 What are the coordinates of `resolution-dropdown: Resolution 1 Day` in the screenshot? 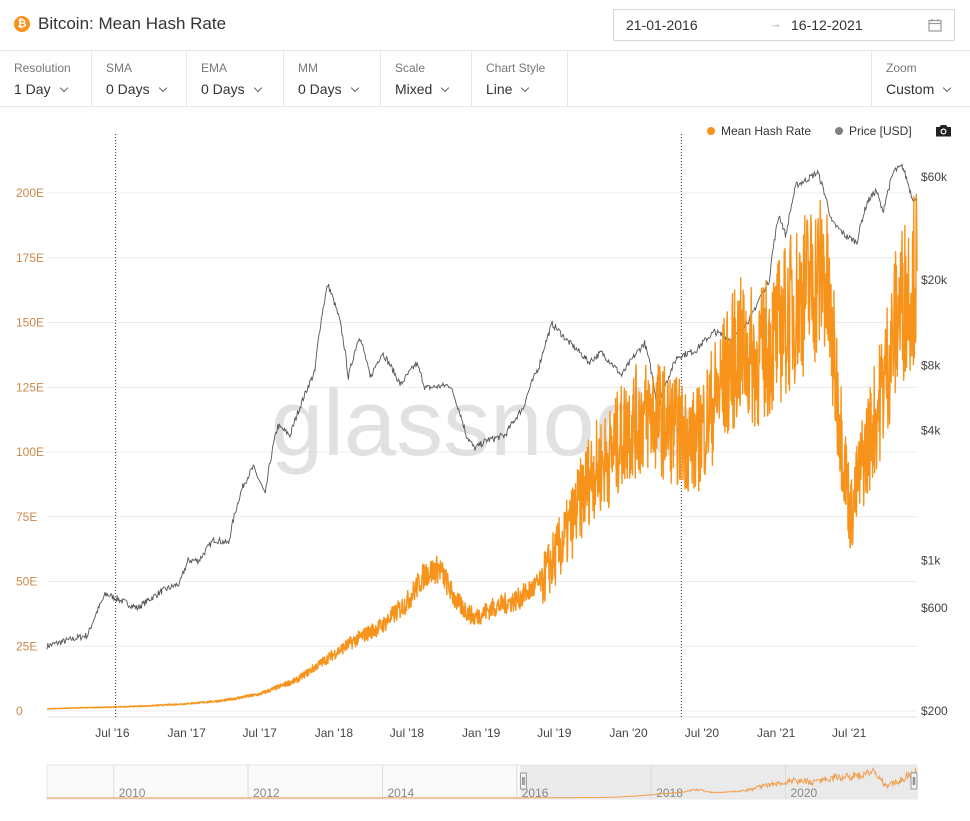 It's located at (46, 79).